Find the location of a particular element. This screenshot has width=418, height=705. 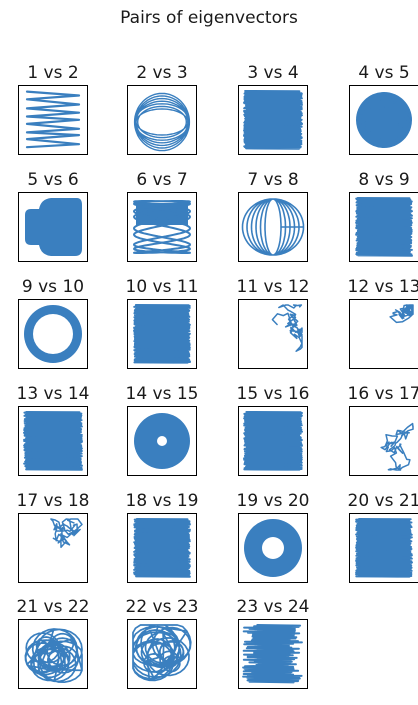

eigenvector-panel: 1 vs 2 is located at coordinates (53, 117).